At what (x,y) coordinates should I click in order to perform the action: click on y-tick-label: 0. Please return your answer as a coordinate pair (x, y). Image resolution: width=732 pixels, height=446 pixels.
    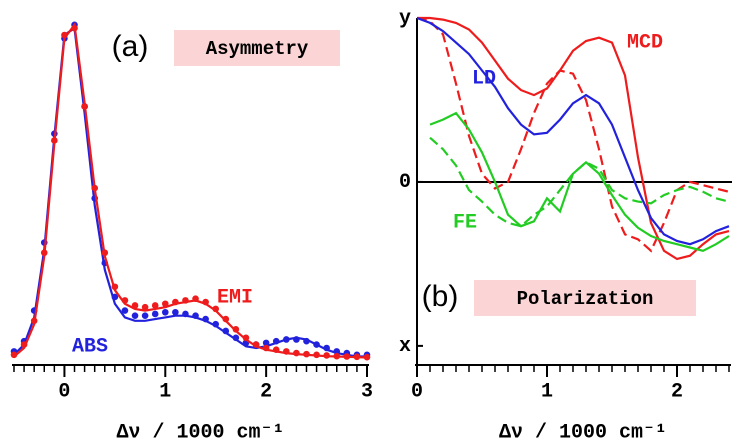
    Looking at the image, I should click on (405, 182).